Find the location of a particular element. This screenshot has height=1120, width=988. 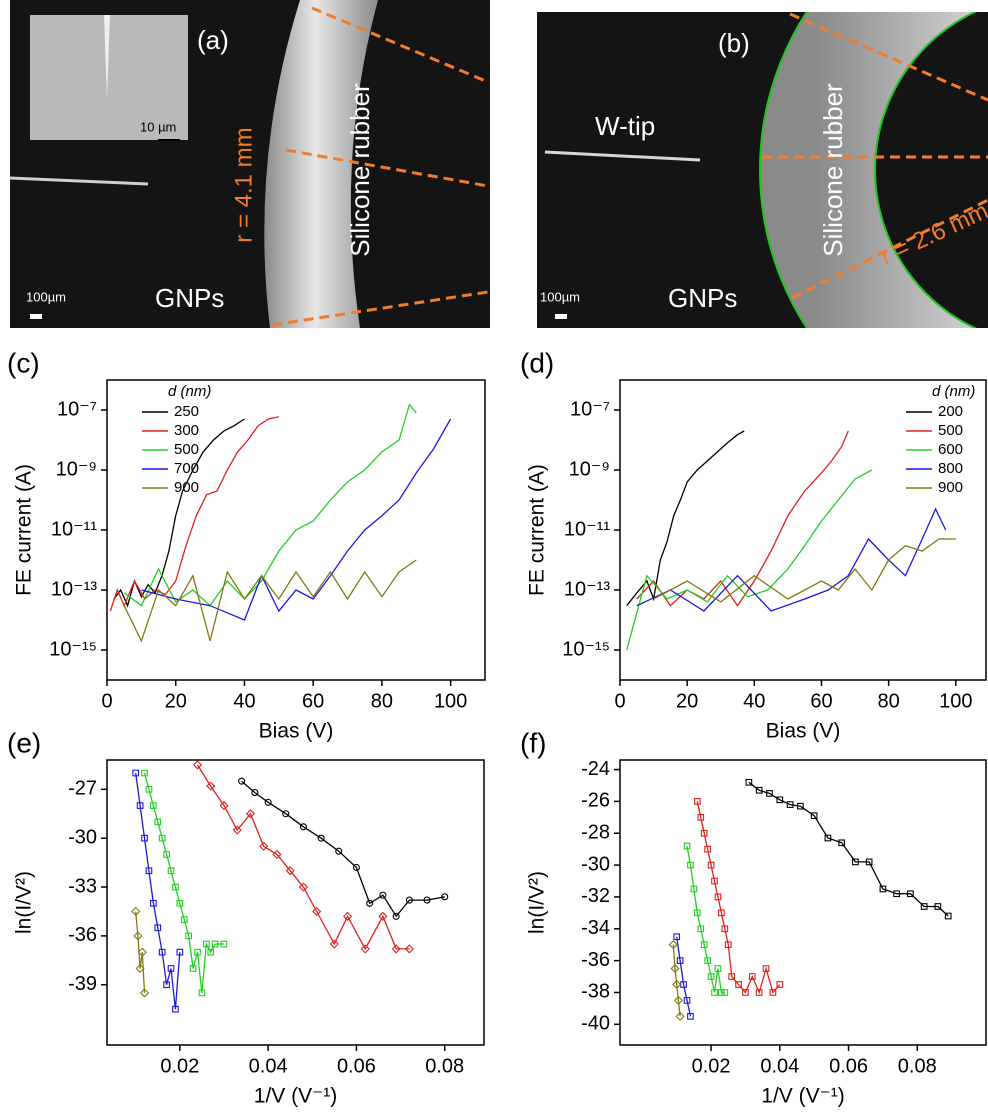

y-tick-label: -27 is located at coordinates (82, 789).